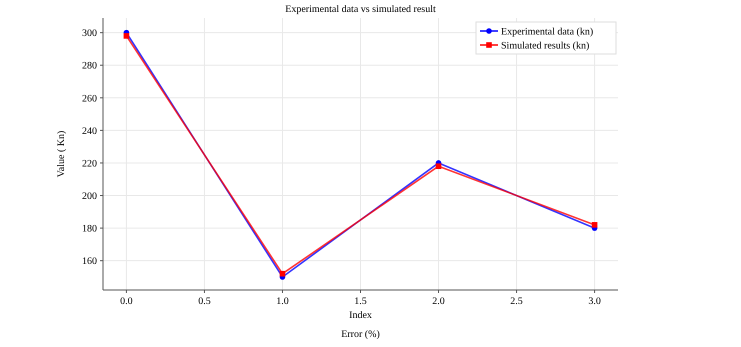 The height and width of the screenshot is (347, 741). I want to click on x-tick-label: 0.0, so click(126, 301).